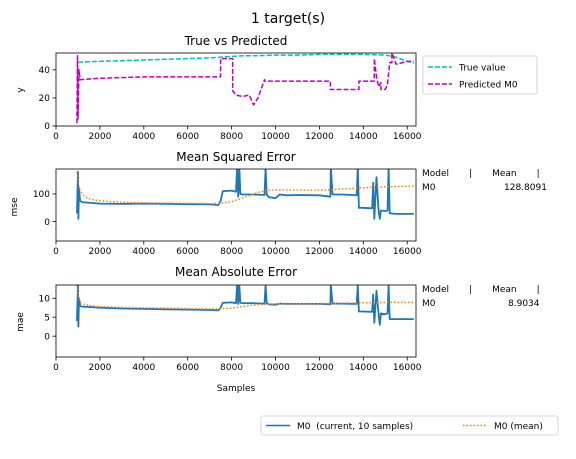 This screenshot has width=576, height=459. Describe the element at coordinates (482, 69) in the screenshot. I see `legend-label-true-value: True value` at that location.